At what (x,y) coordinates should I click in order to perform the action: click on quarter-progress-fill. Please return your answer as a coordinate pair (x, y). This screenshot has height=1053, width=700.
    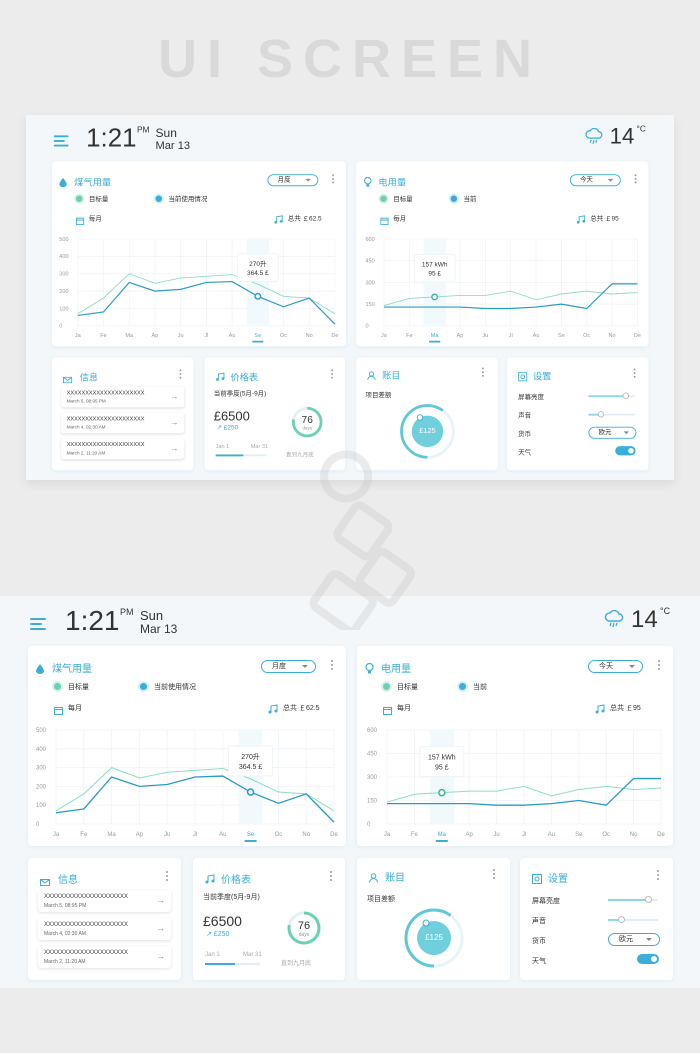
    Looking at the image, I should click on (229, 455).